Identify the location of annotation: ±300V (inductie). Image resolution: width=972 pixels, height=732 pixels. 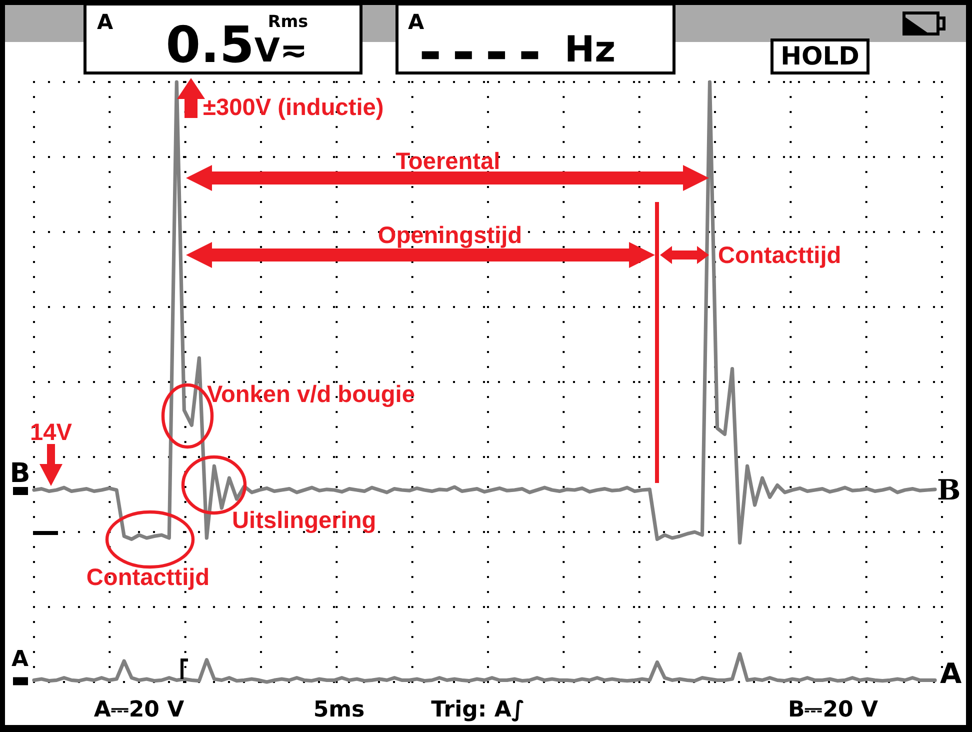
(293, 108).